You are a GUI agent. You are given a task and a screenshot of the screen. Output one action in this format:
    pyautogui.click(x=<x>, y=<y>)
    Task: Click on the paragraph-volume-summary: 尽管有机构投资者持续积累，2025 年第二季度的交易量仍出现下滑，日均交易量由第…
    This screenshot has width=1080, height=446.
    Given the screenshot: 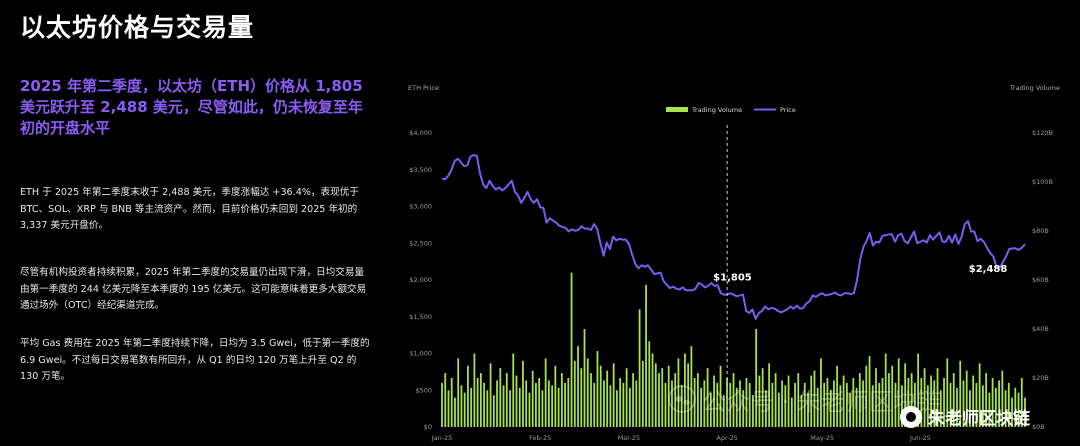 What is the action you would take?
    pyautogui.click(x=193, y=289)
    